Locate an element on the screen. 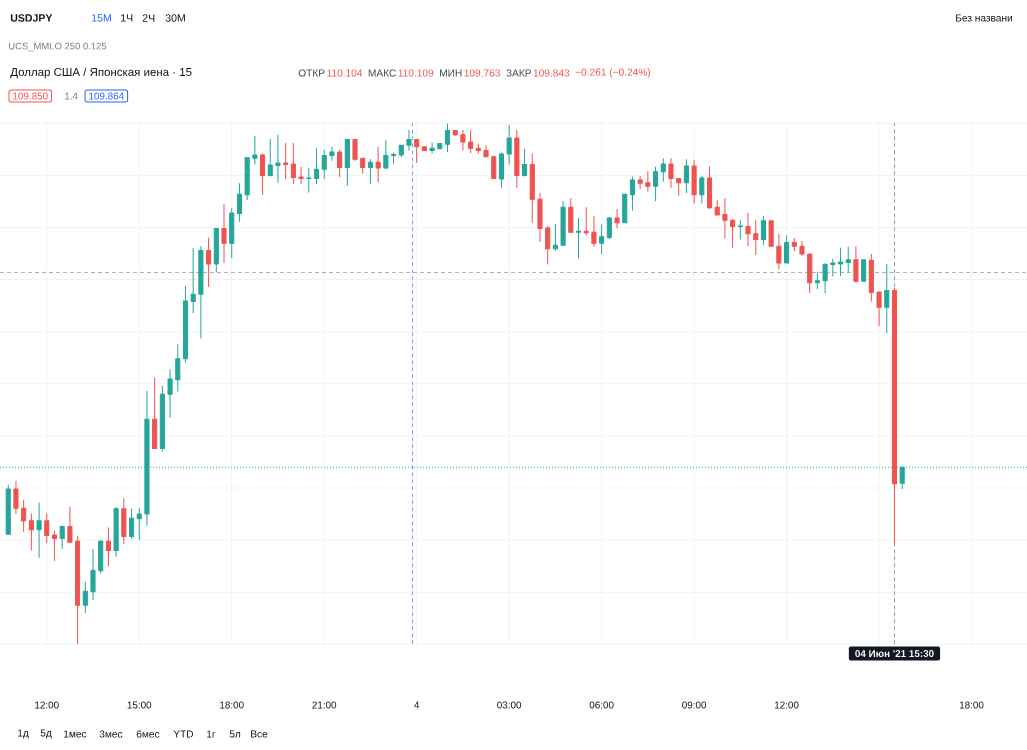 The image size is (1027, 750). x-tick-label: 06:00 is located at coordinates (601, 705).